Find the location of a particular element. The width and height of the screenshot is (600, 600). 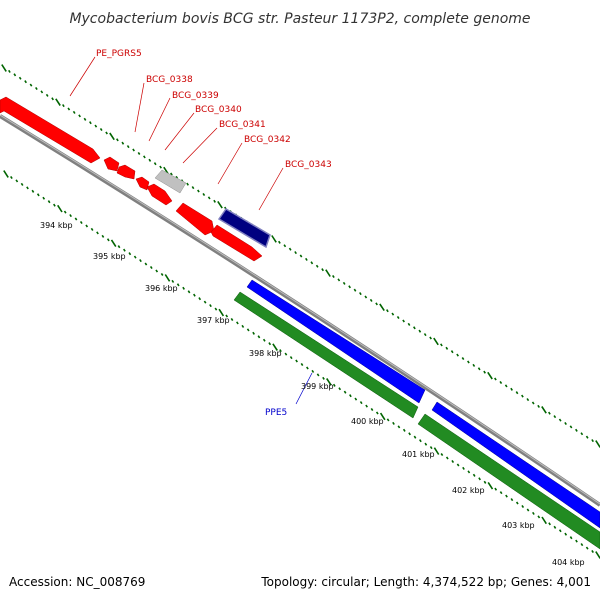

label-BCG_0340-group: BCG_0340 is located at coordinates (203, 128).